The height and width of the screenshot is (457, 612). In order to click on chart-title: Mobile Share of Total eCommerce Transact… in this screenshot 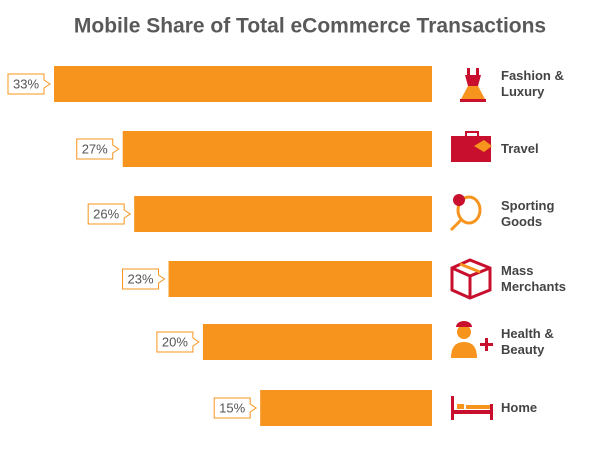, I will do `click(310, 26)`.